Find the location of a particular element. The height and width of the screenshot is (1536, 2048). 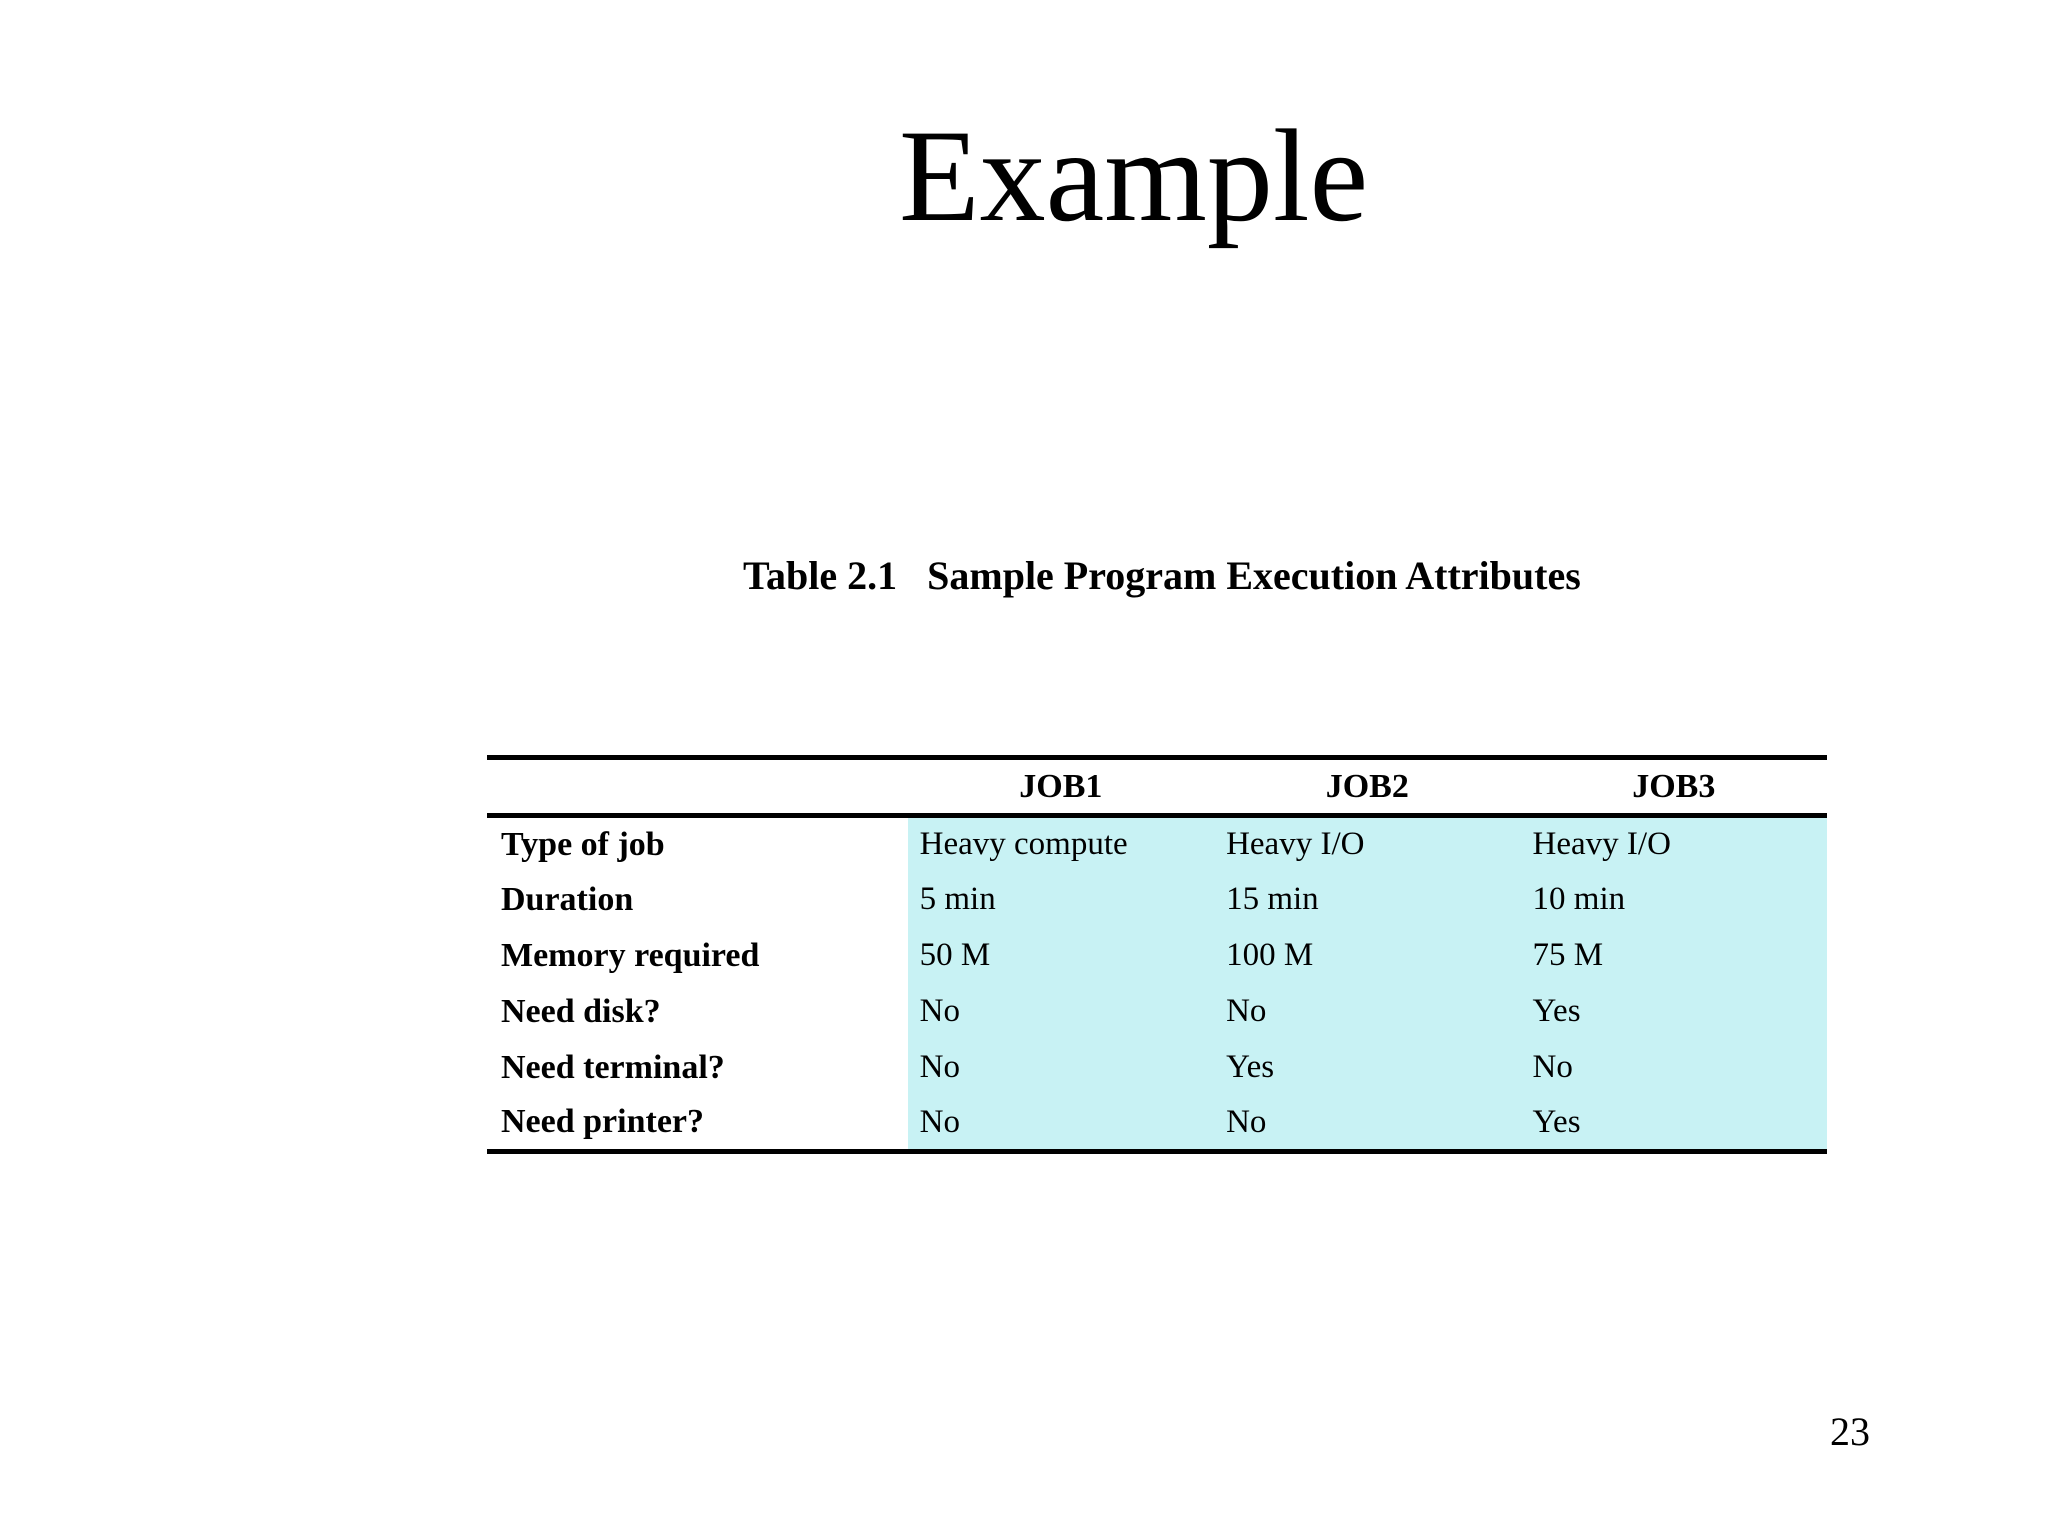

table-header-row: JOB1 JOB2 JOB3 is located at coordinates (1157, 787).